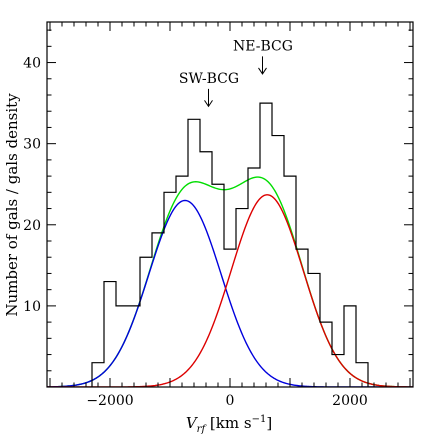 The image size is (436, 436). Describe the element at coordinates (32, 145) in the screenshot. I see `y-tick-label: 30` at that location.